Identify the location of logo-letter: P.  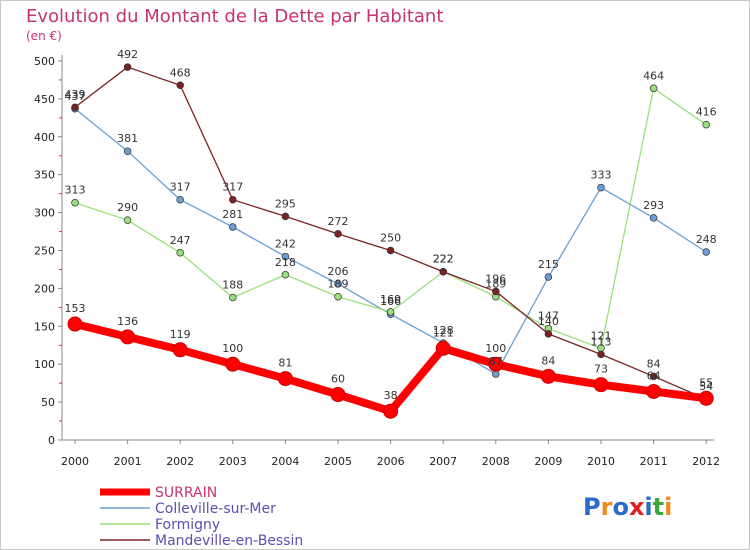
(592, 507).